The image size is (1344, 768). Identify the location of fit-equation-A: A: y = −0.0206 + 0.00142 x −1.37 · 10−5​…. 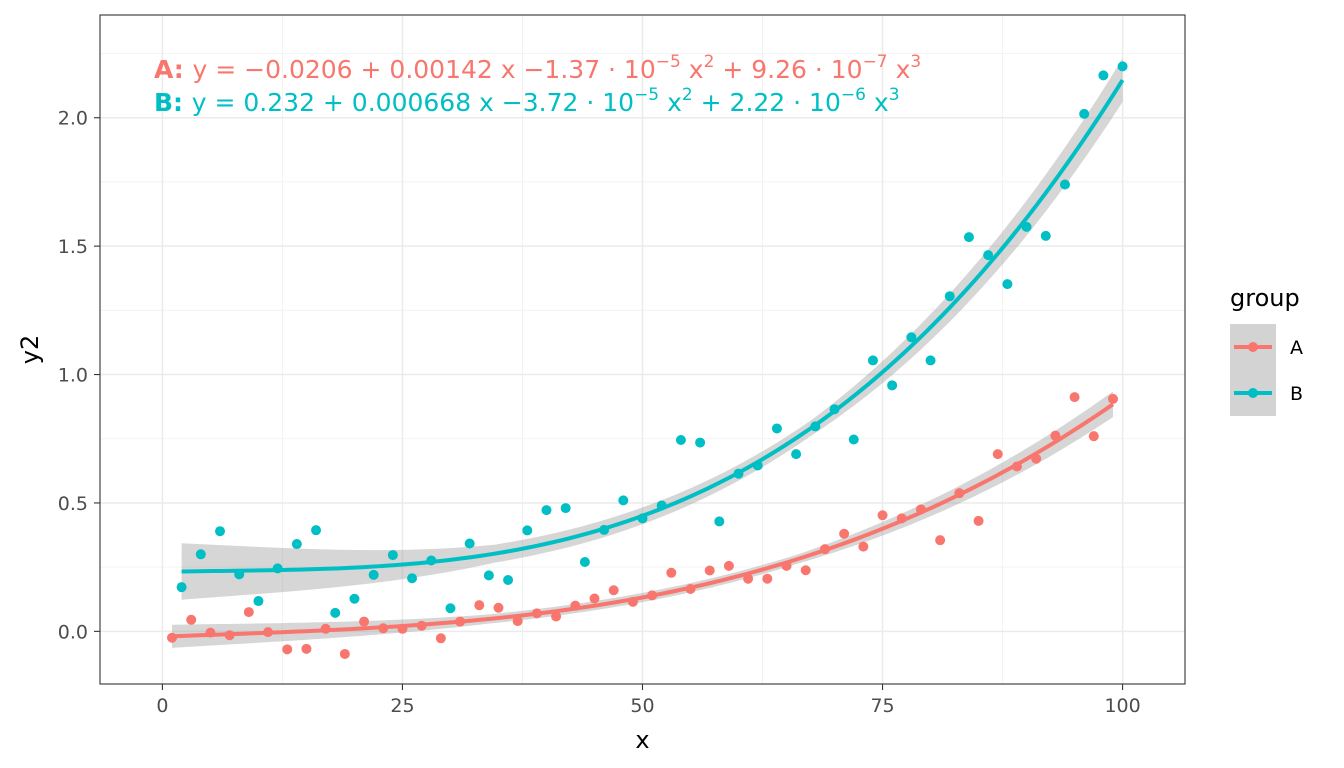
(537, 68).